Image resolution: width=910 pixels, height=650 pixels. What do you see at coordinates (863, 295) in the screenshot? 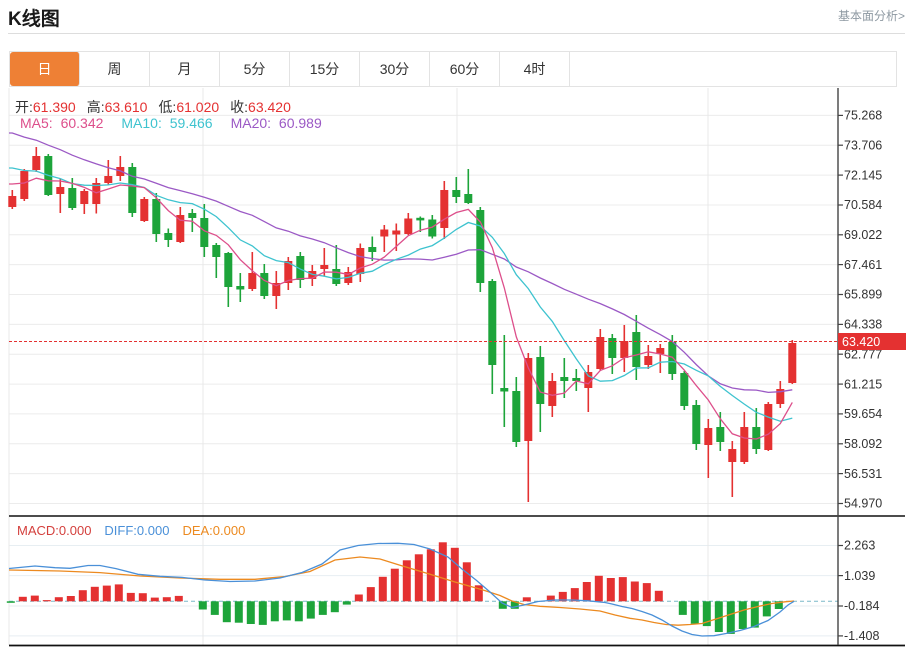
I see `svg-text: 65.899` at bounding box center [863, 295].